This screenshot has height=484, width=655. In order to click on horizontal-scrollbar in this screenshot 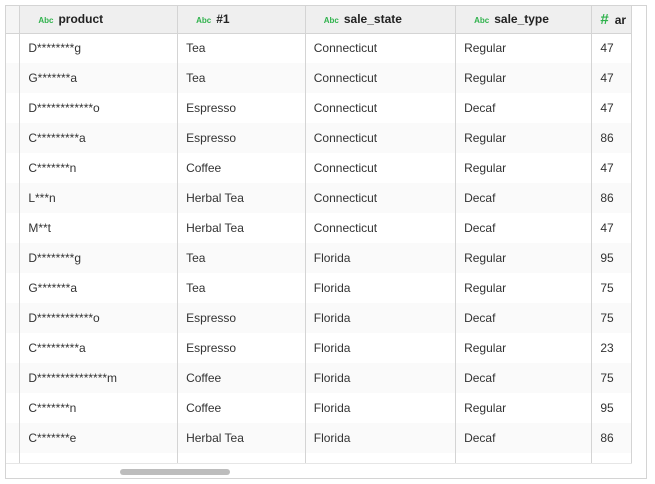, I will do `click(319, 470)`.